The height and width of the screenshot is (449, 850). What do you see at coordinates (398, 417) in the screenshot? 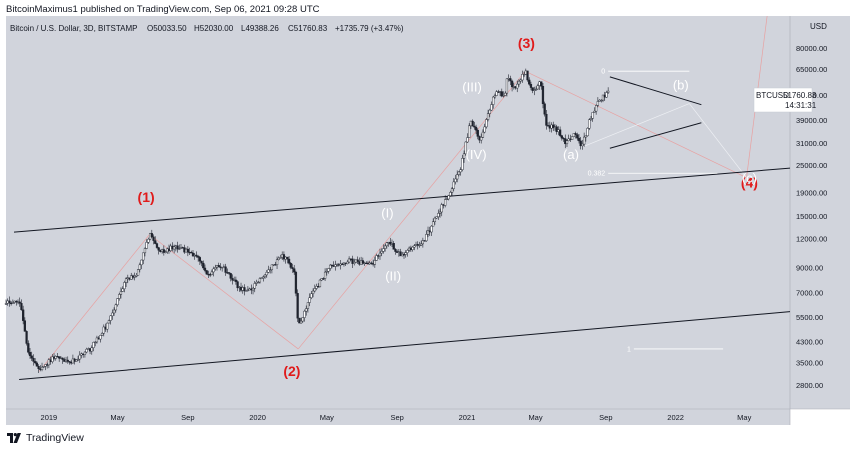
I see `time-axis-area` at bounding box center [398, 417].